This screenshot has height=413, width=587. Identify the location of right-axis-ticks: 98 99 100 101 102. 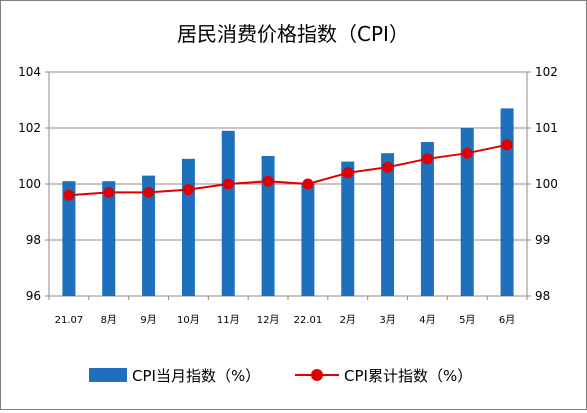
(542, 184).